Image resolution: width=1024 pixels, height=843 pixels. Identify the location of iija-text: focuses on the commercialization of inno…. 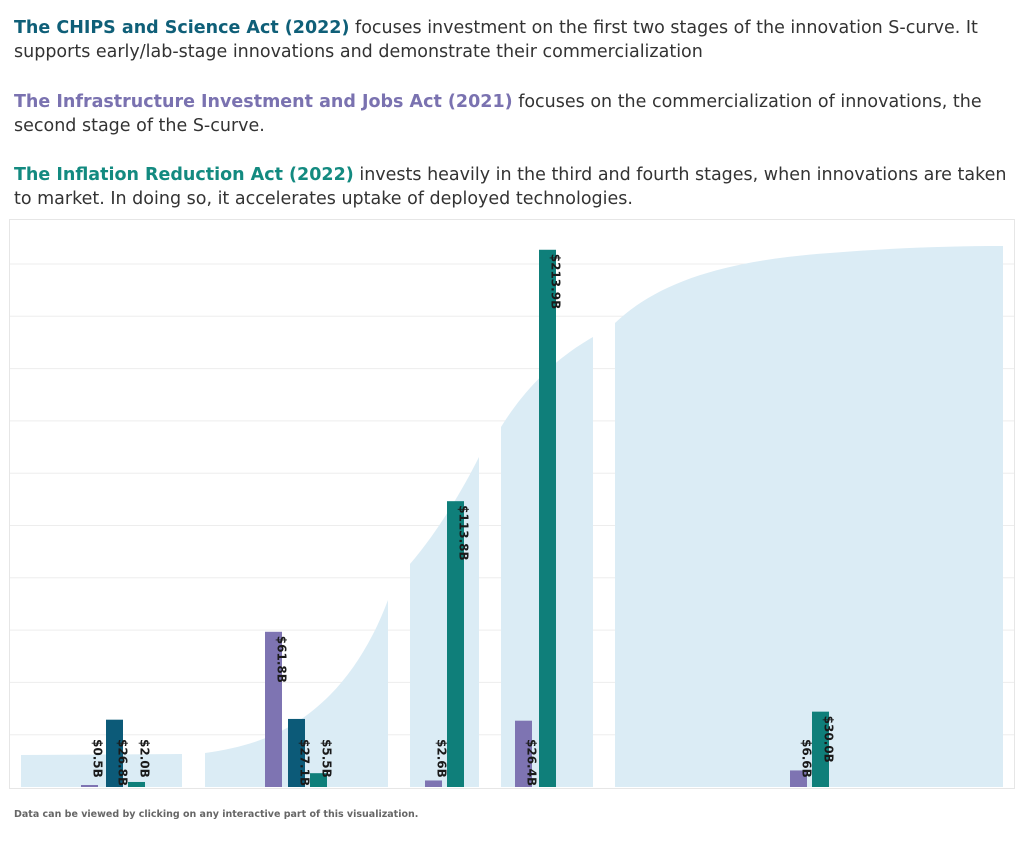
(498, 114).